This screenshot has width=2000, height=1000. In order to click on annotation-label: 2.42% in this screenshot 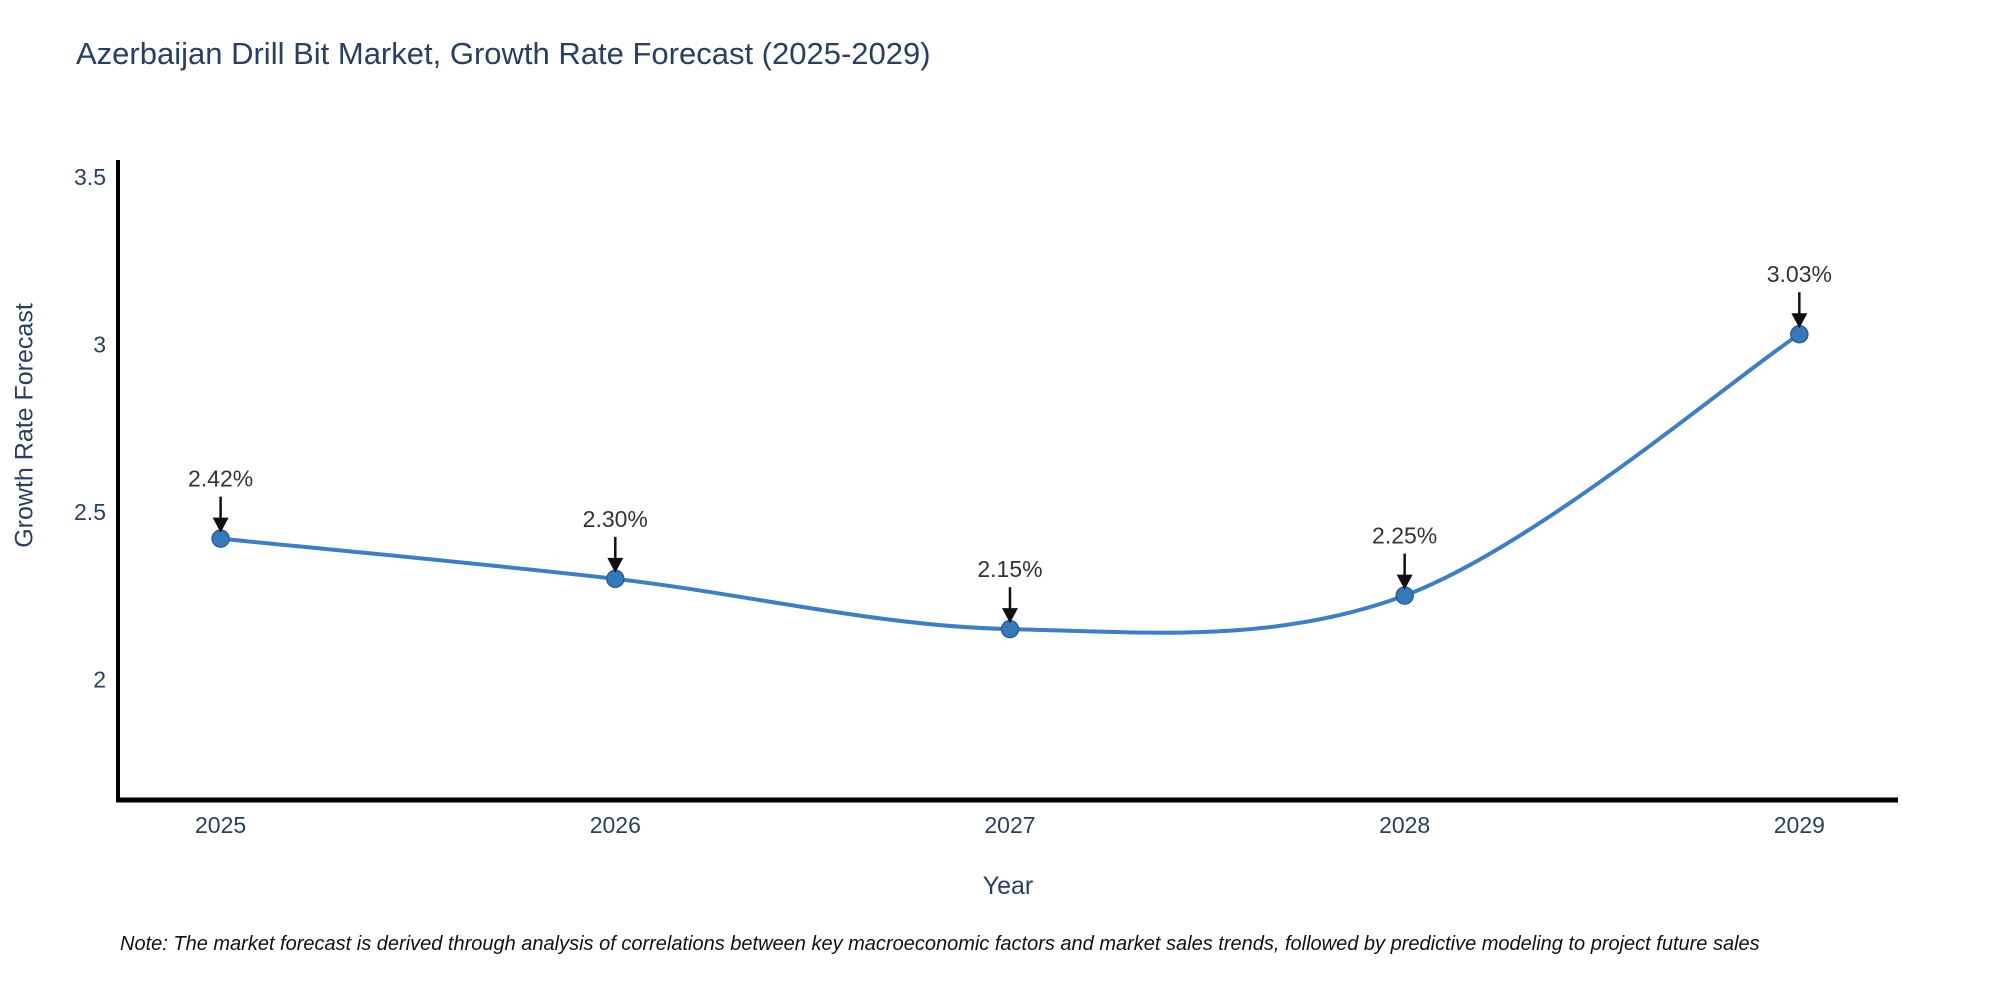, I will do `click(220, 479)`.